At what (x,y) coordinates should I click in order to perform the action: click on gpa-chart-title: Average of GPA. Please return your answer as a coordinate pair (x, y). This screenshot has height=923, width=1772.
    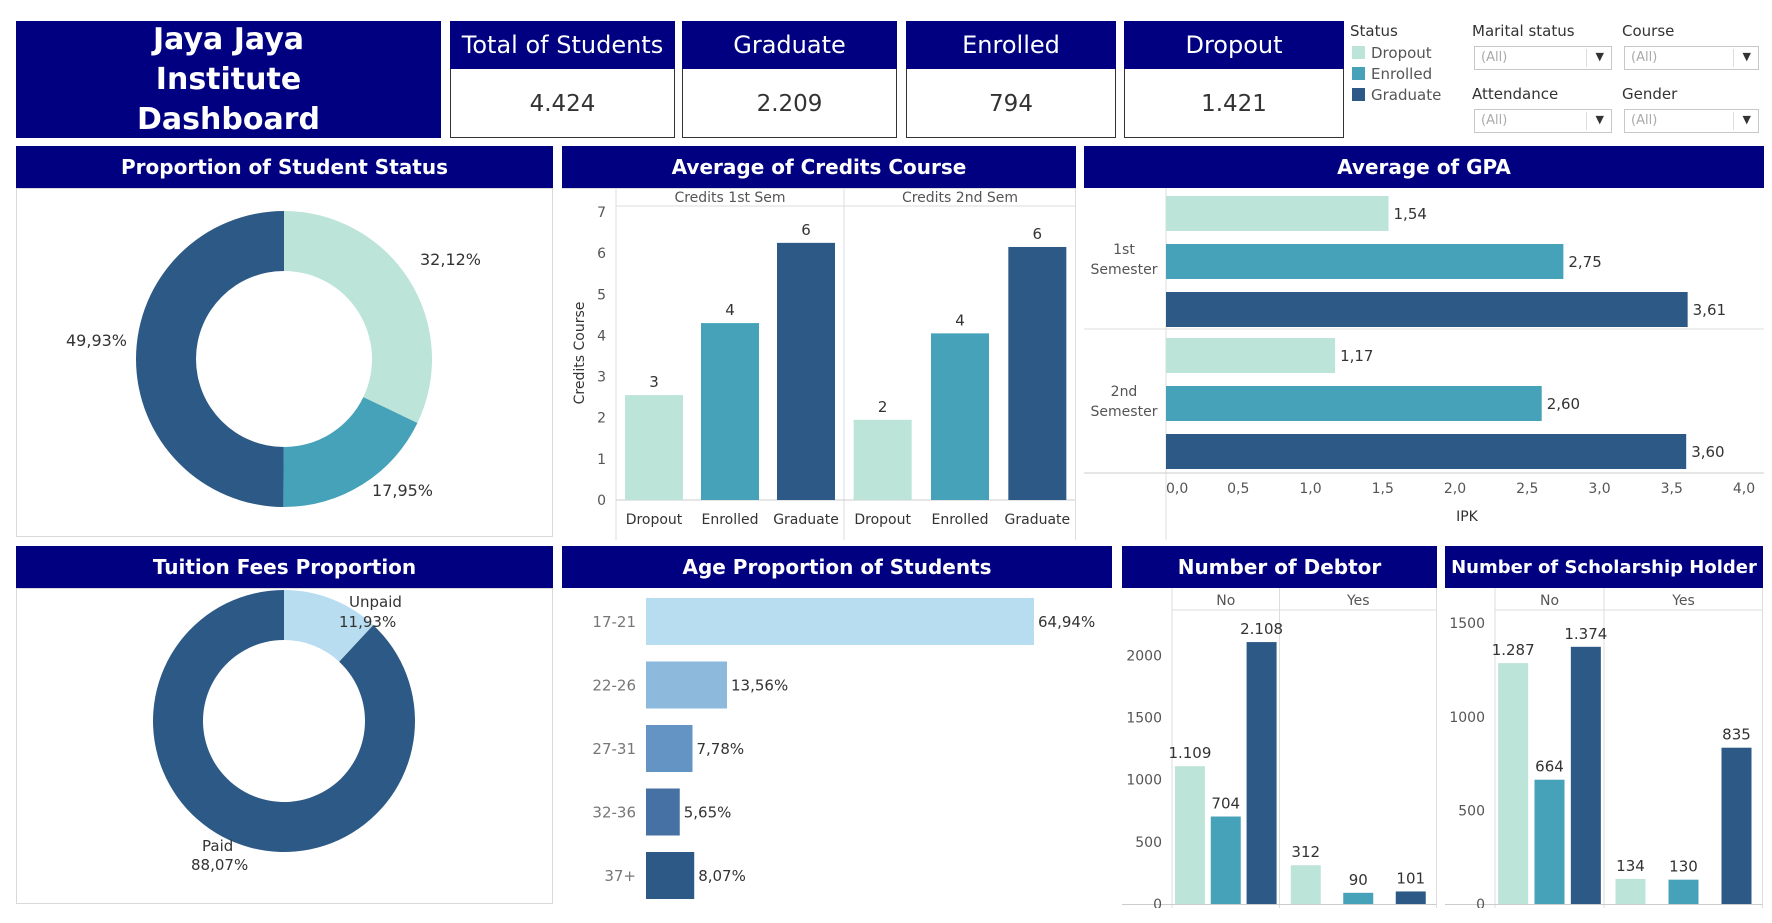
    Looking at the image, I should click on (1424, 167).